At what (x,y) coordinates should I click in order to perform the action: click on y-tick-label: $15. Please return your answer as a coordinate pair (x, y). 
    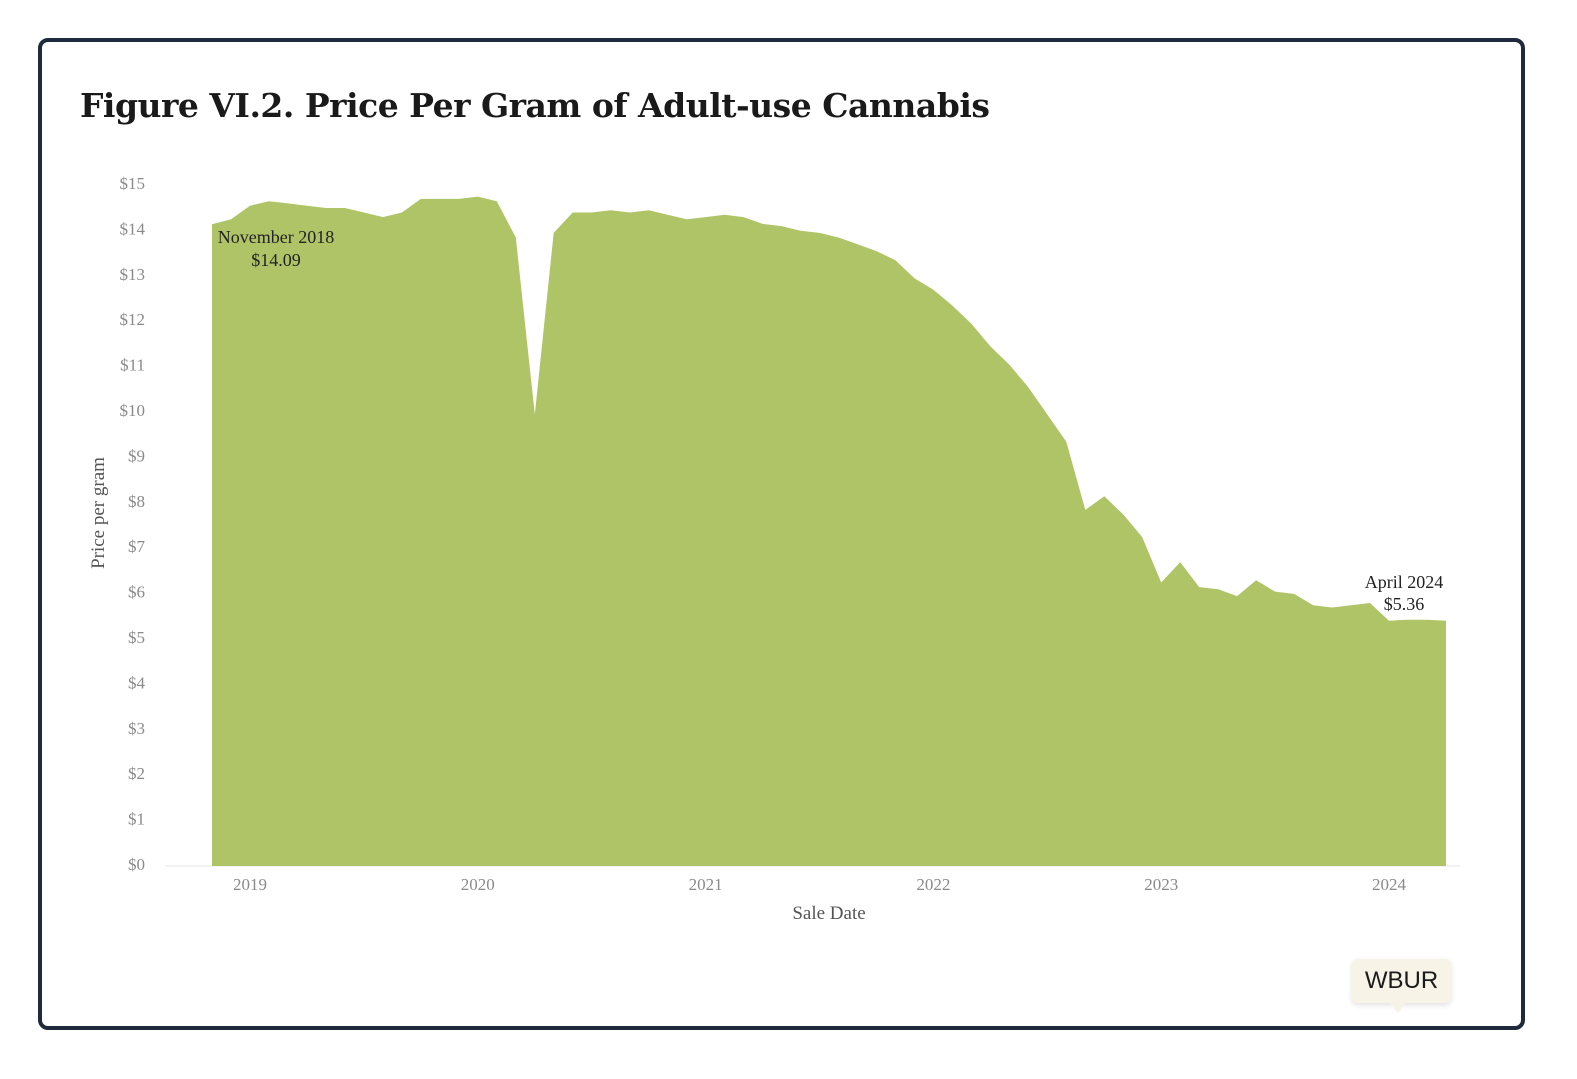
    Looking at the image, I should click on (133, 183).